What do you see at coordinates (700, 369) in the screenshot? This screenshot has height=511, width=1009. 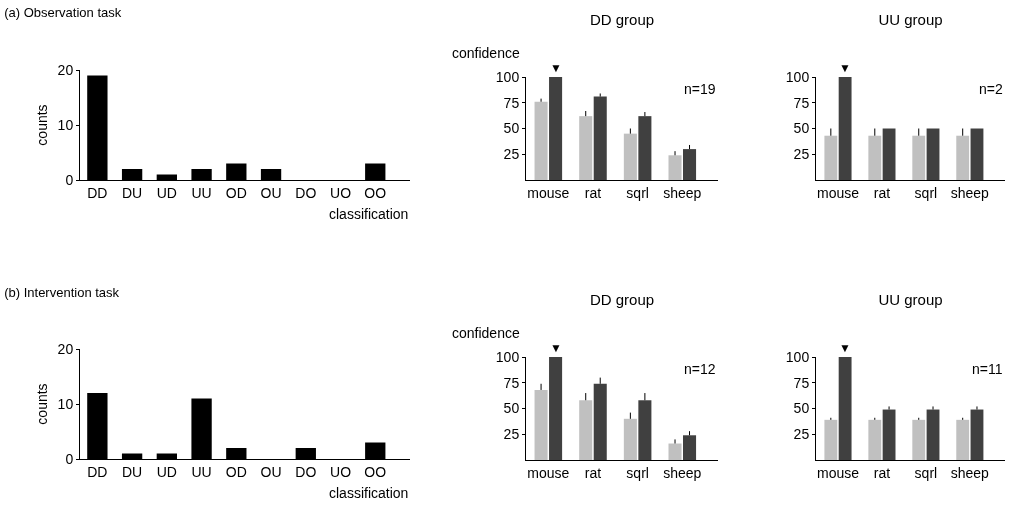 I see `annotation: n=12` at bounding box center [700, 369].